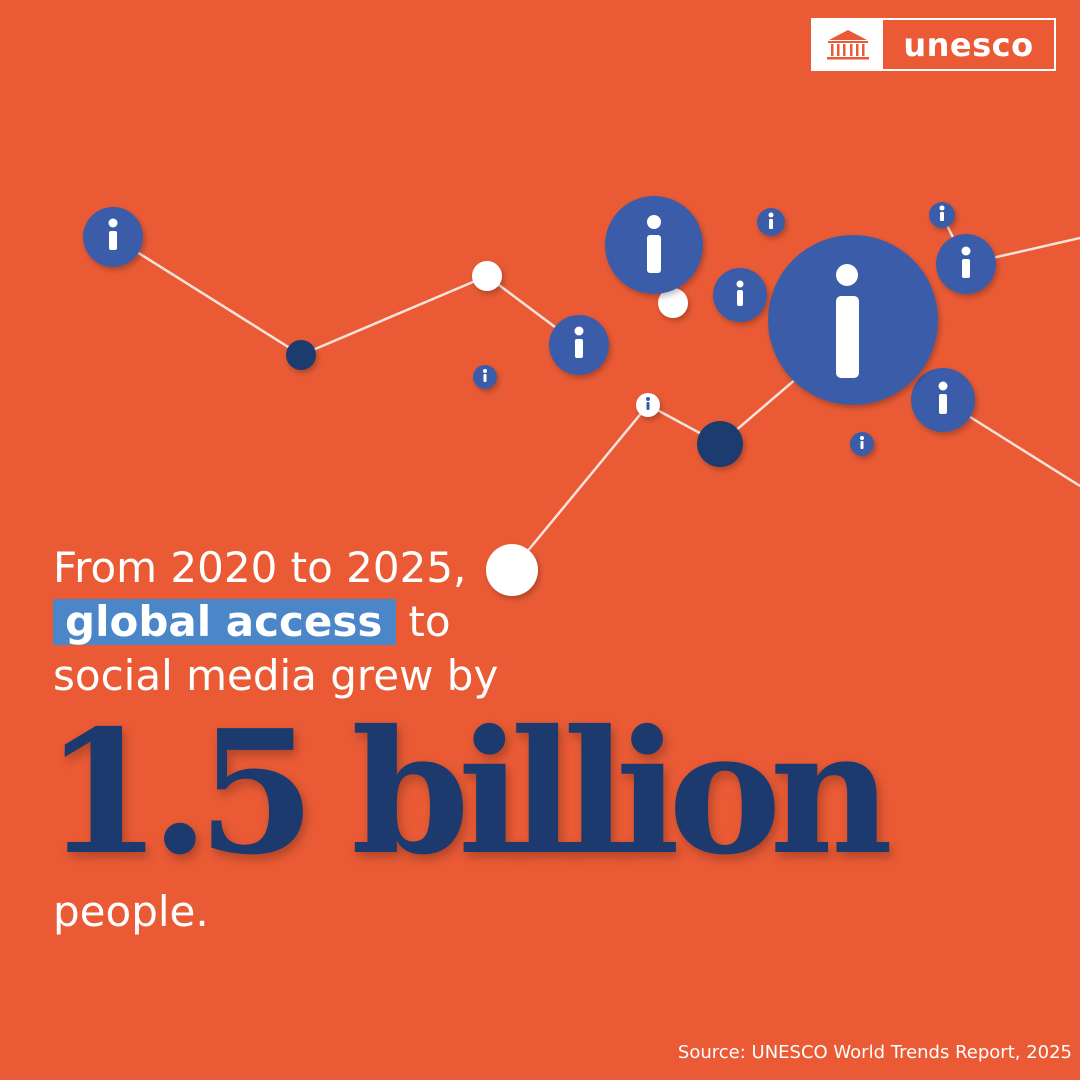 Image resolution: width=1080 pixels, height=1080 pixels. What do you see at coordinates (968, 44) in the screenshot?
I see `brand-wordmark: unesco` at bounding box center [968, 44].